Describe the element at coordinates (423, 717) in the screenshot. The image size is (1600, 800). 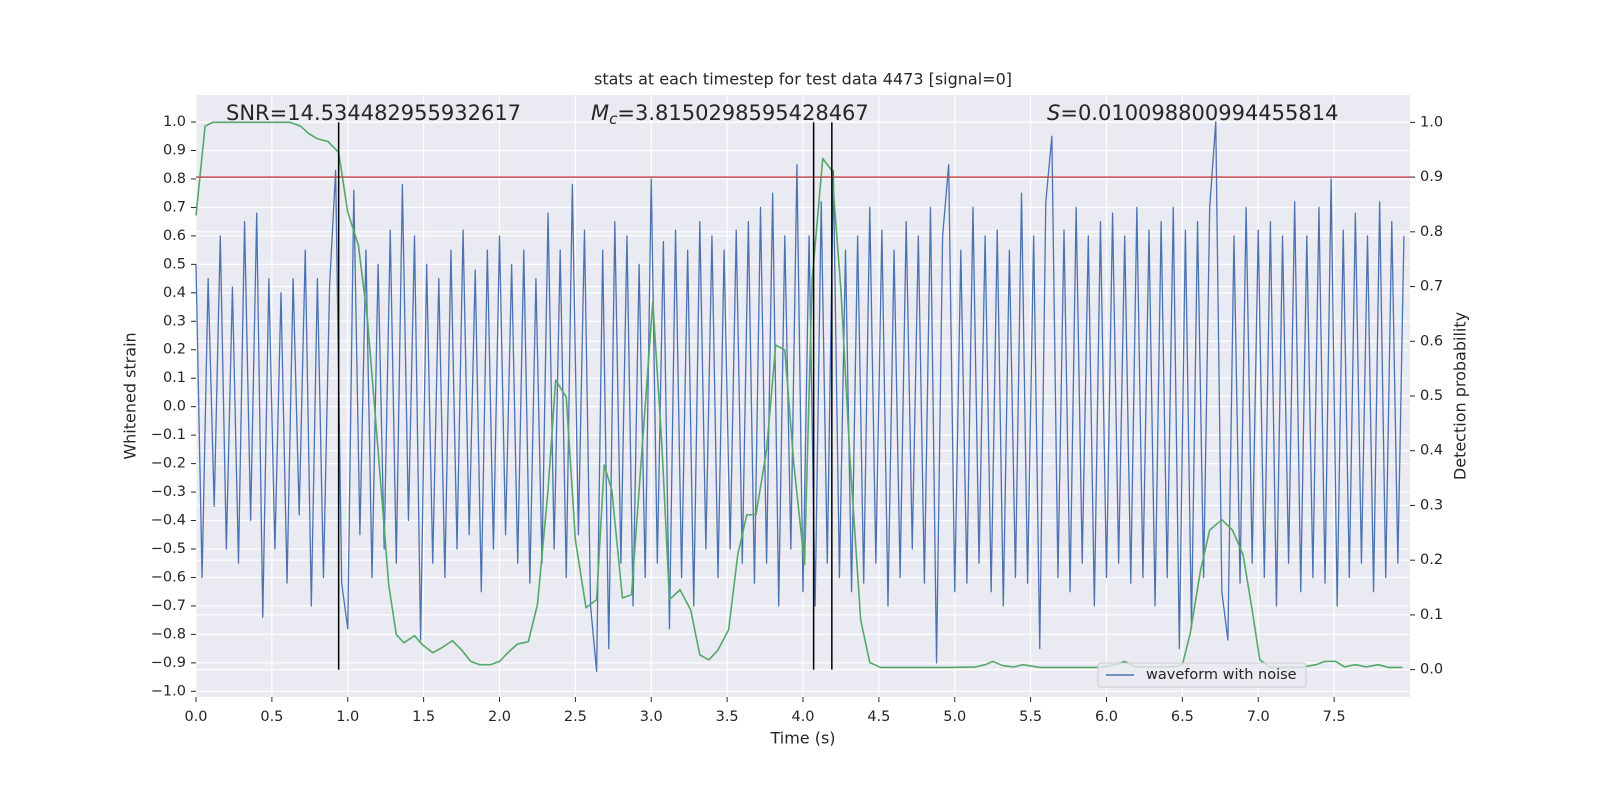
I see `x-tick-label: 1.5` at that location.